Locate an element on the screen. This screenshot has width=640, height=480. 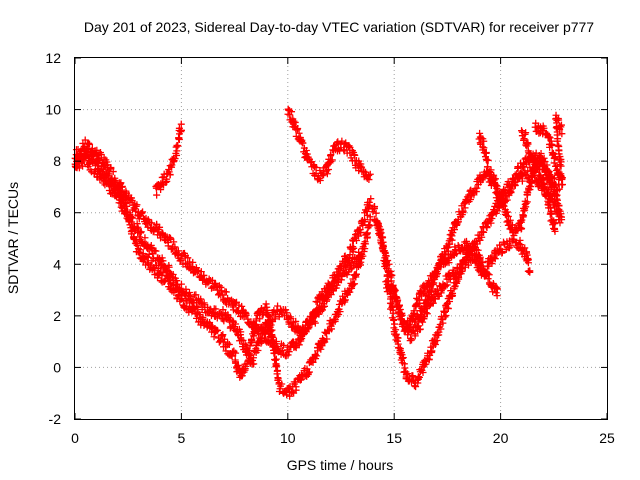
y-tick-label: 0 is located at coordinates (57, 367).